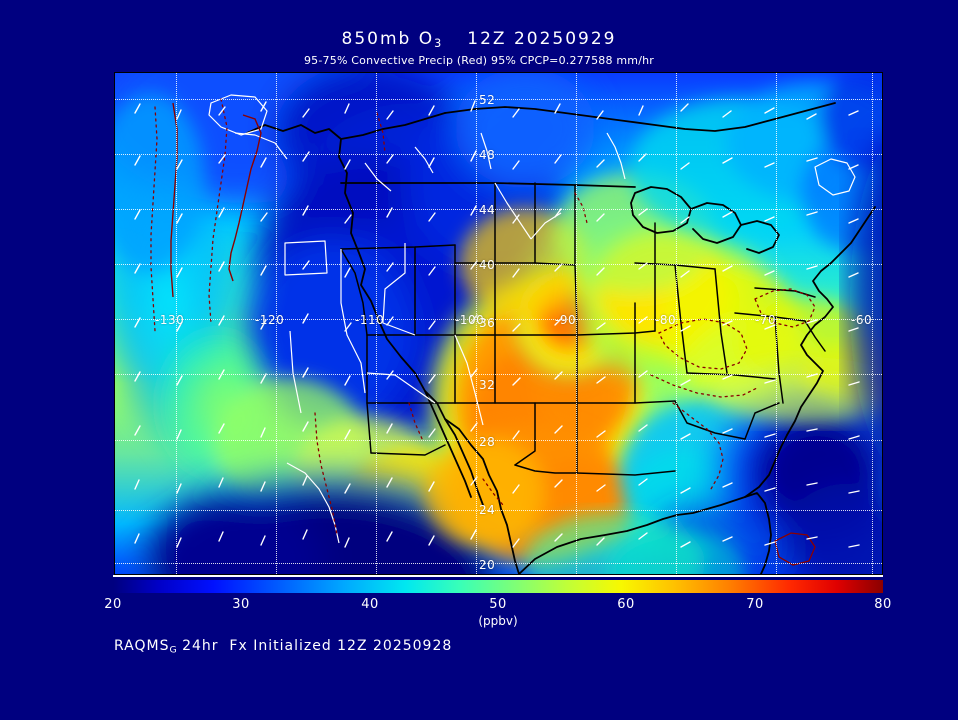  I want to click on lon-label: -90, so click(566, 320).